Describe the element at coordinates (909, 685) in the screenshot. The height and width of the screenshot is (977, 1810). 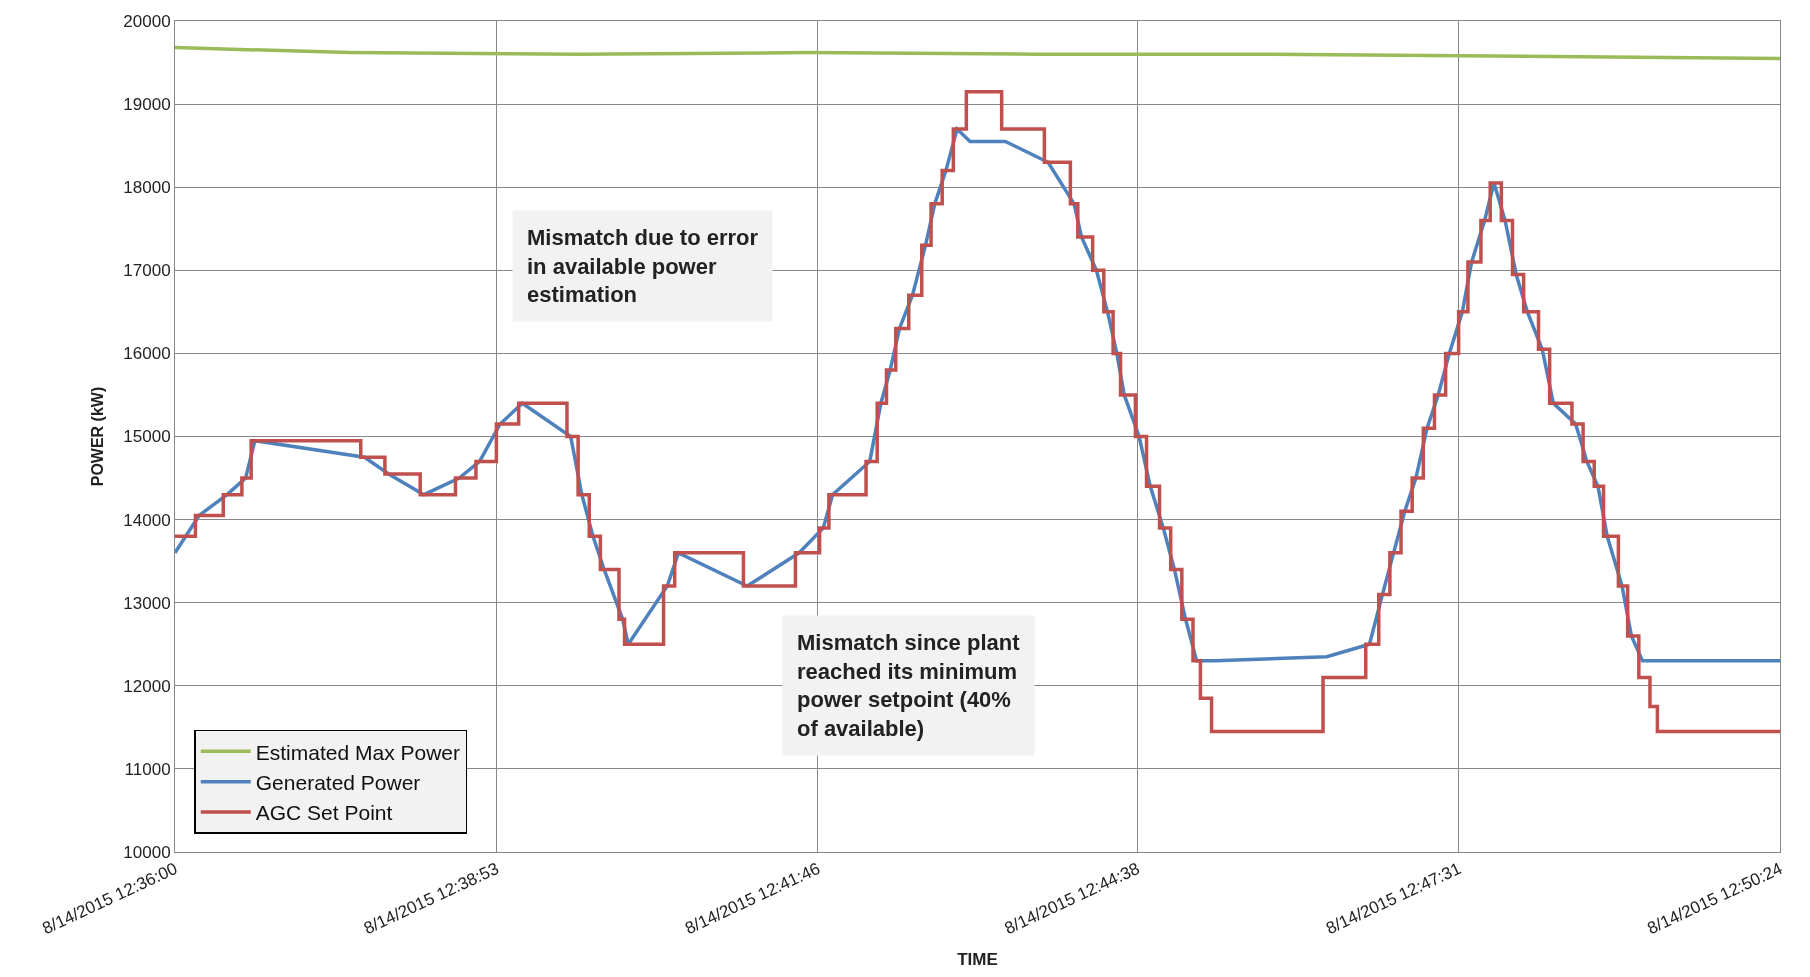
I see `annotation: Mismatch since plant reached its minimum power setpoint (40% of available)` at that location.